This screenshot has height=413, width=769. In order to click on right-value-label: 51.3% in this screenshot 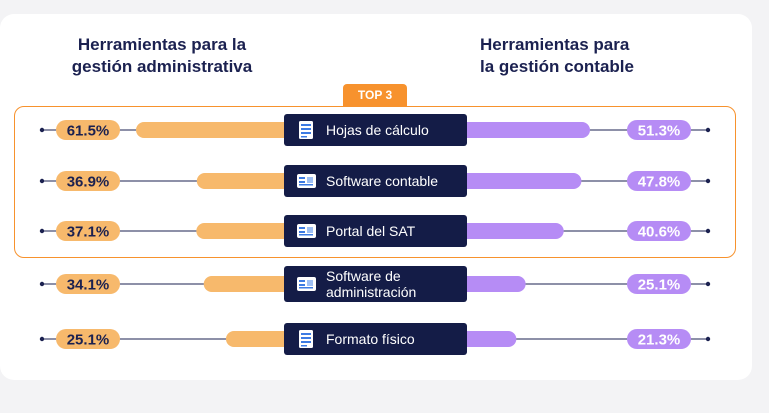, I will do `click(659, 131)`.